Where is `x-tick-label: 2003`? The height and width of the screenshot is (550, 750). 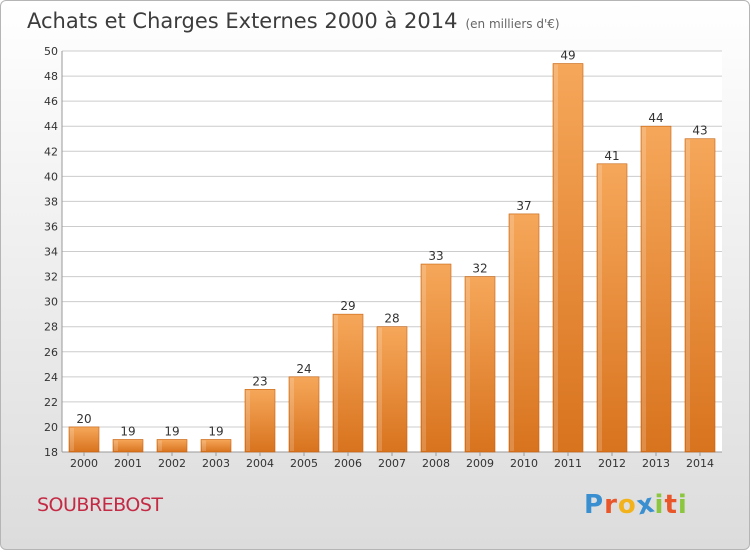
x-tick-label: 2003 is located at coordinates (216, 463).